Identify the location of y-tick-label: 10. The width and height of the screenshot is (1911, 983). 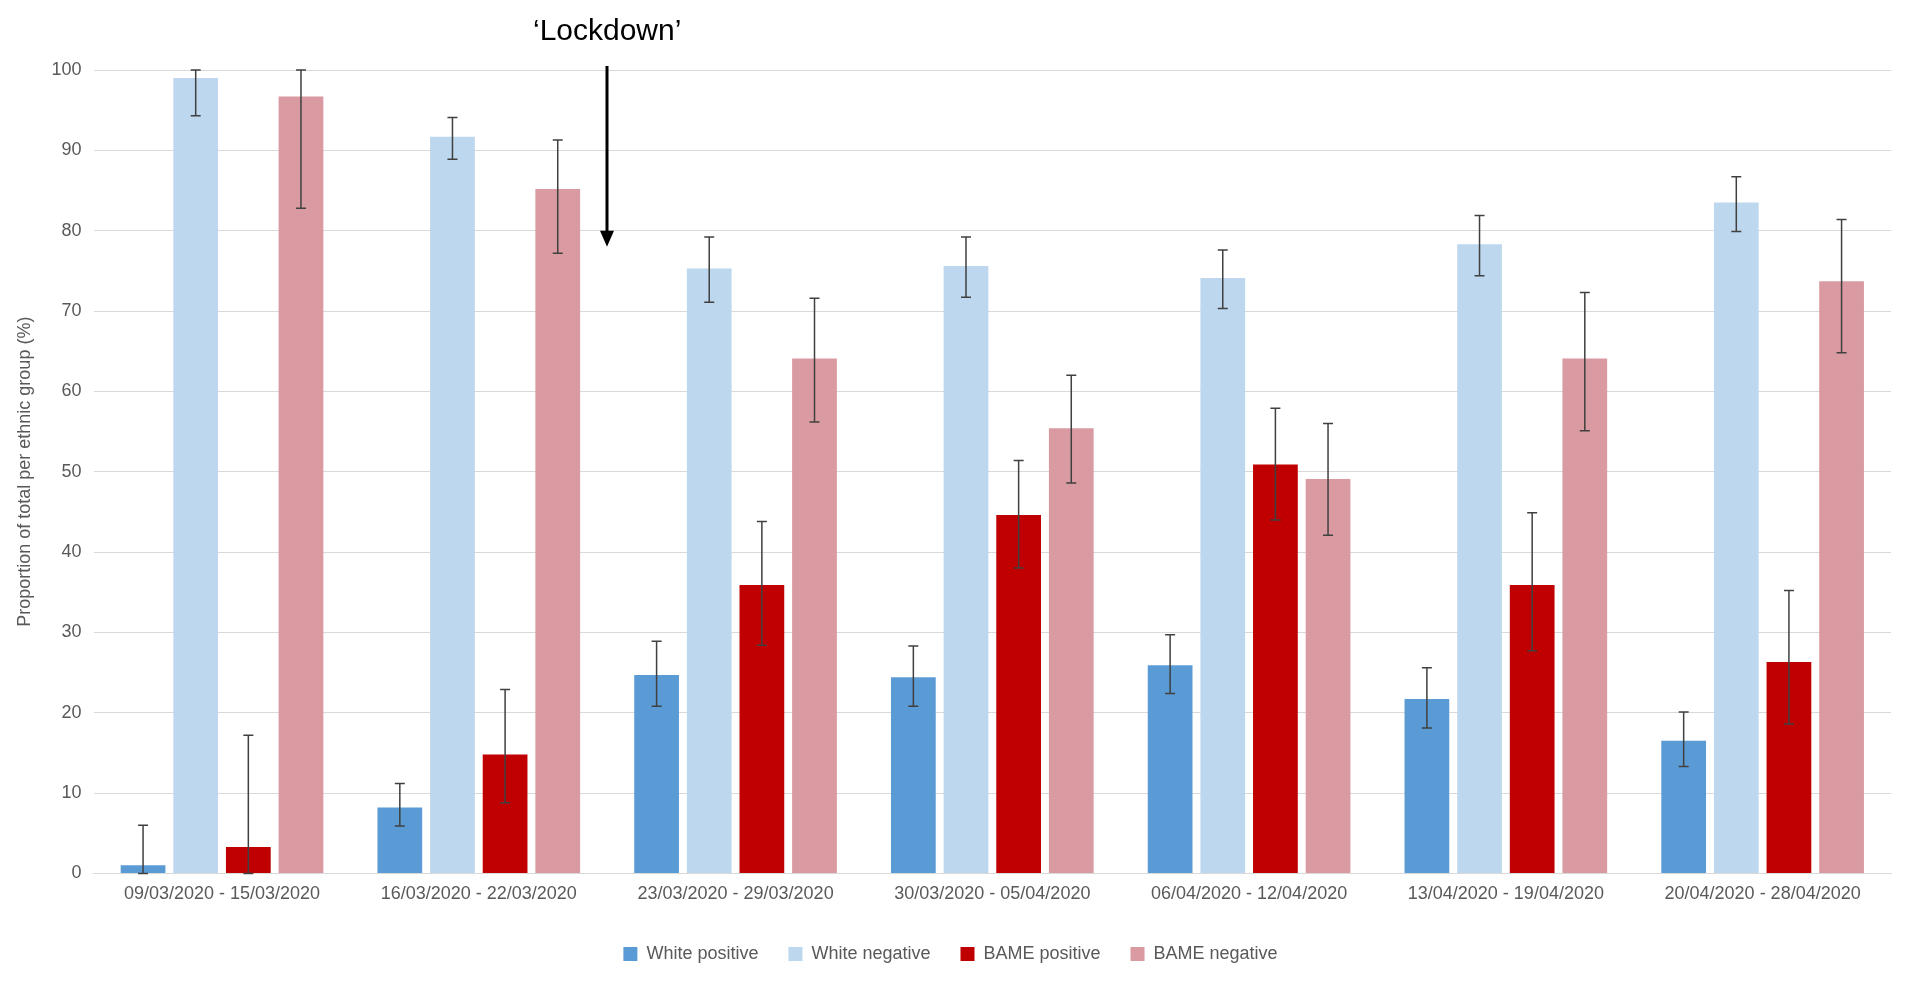
(71, 792).